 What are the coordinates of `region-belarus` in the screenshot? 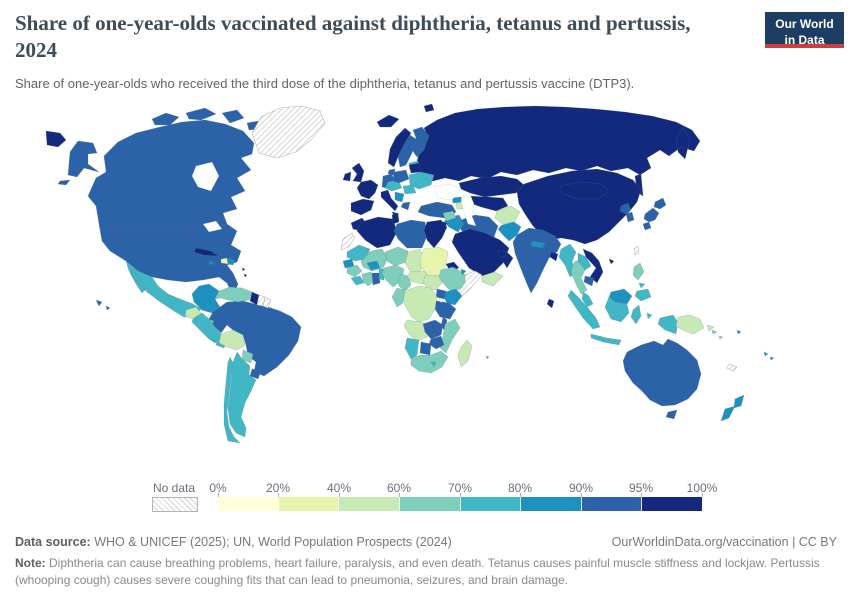 It's located at (415, 168).